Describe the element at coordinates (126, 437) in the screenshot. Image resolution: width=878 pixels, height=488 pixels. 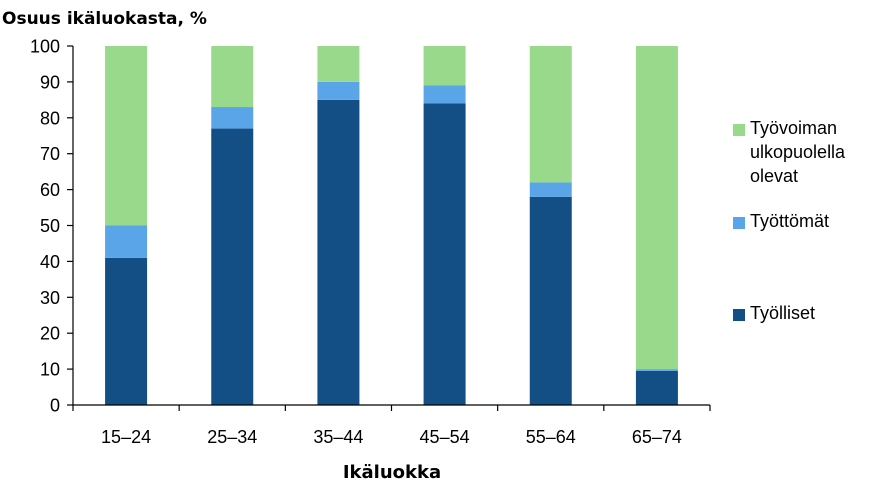
I see `x-tick-label: 15–24` at that location.